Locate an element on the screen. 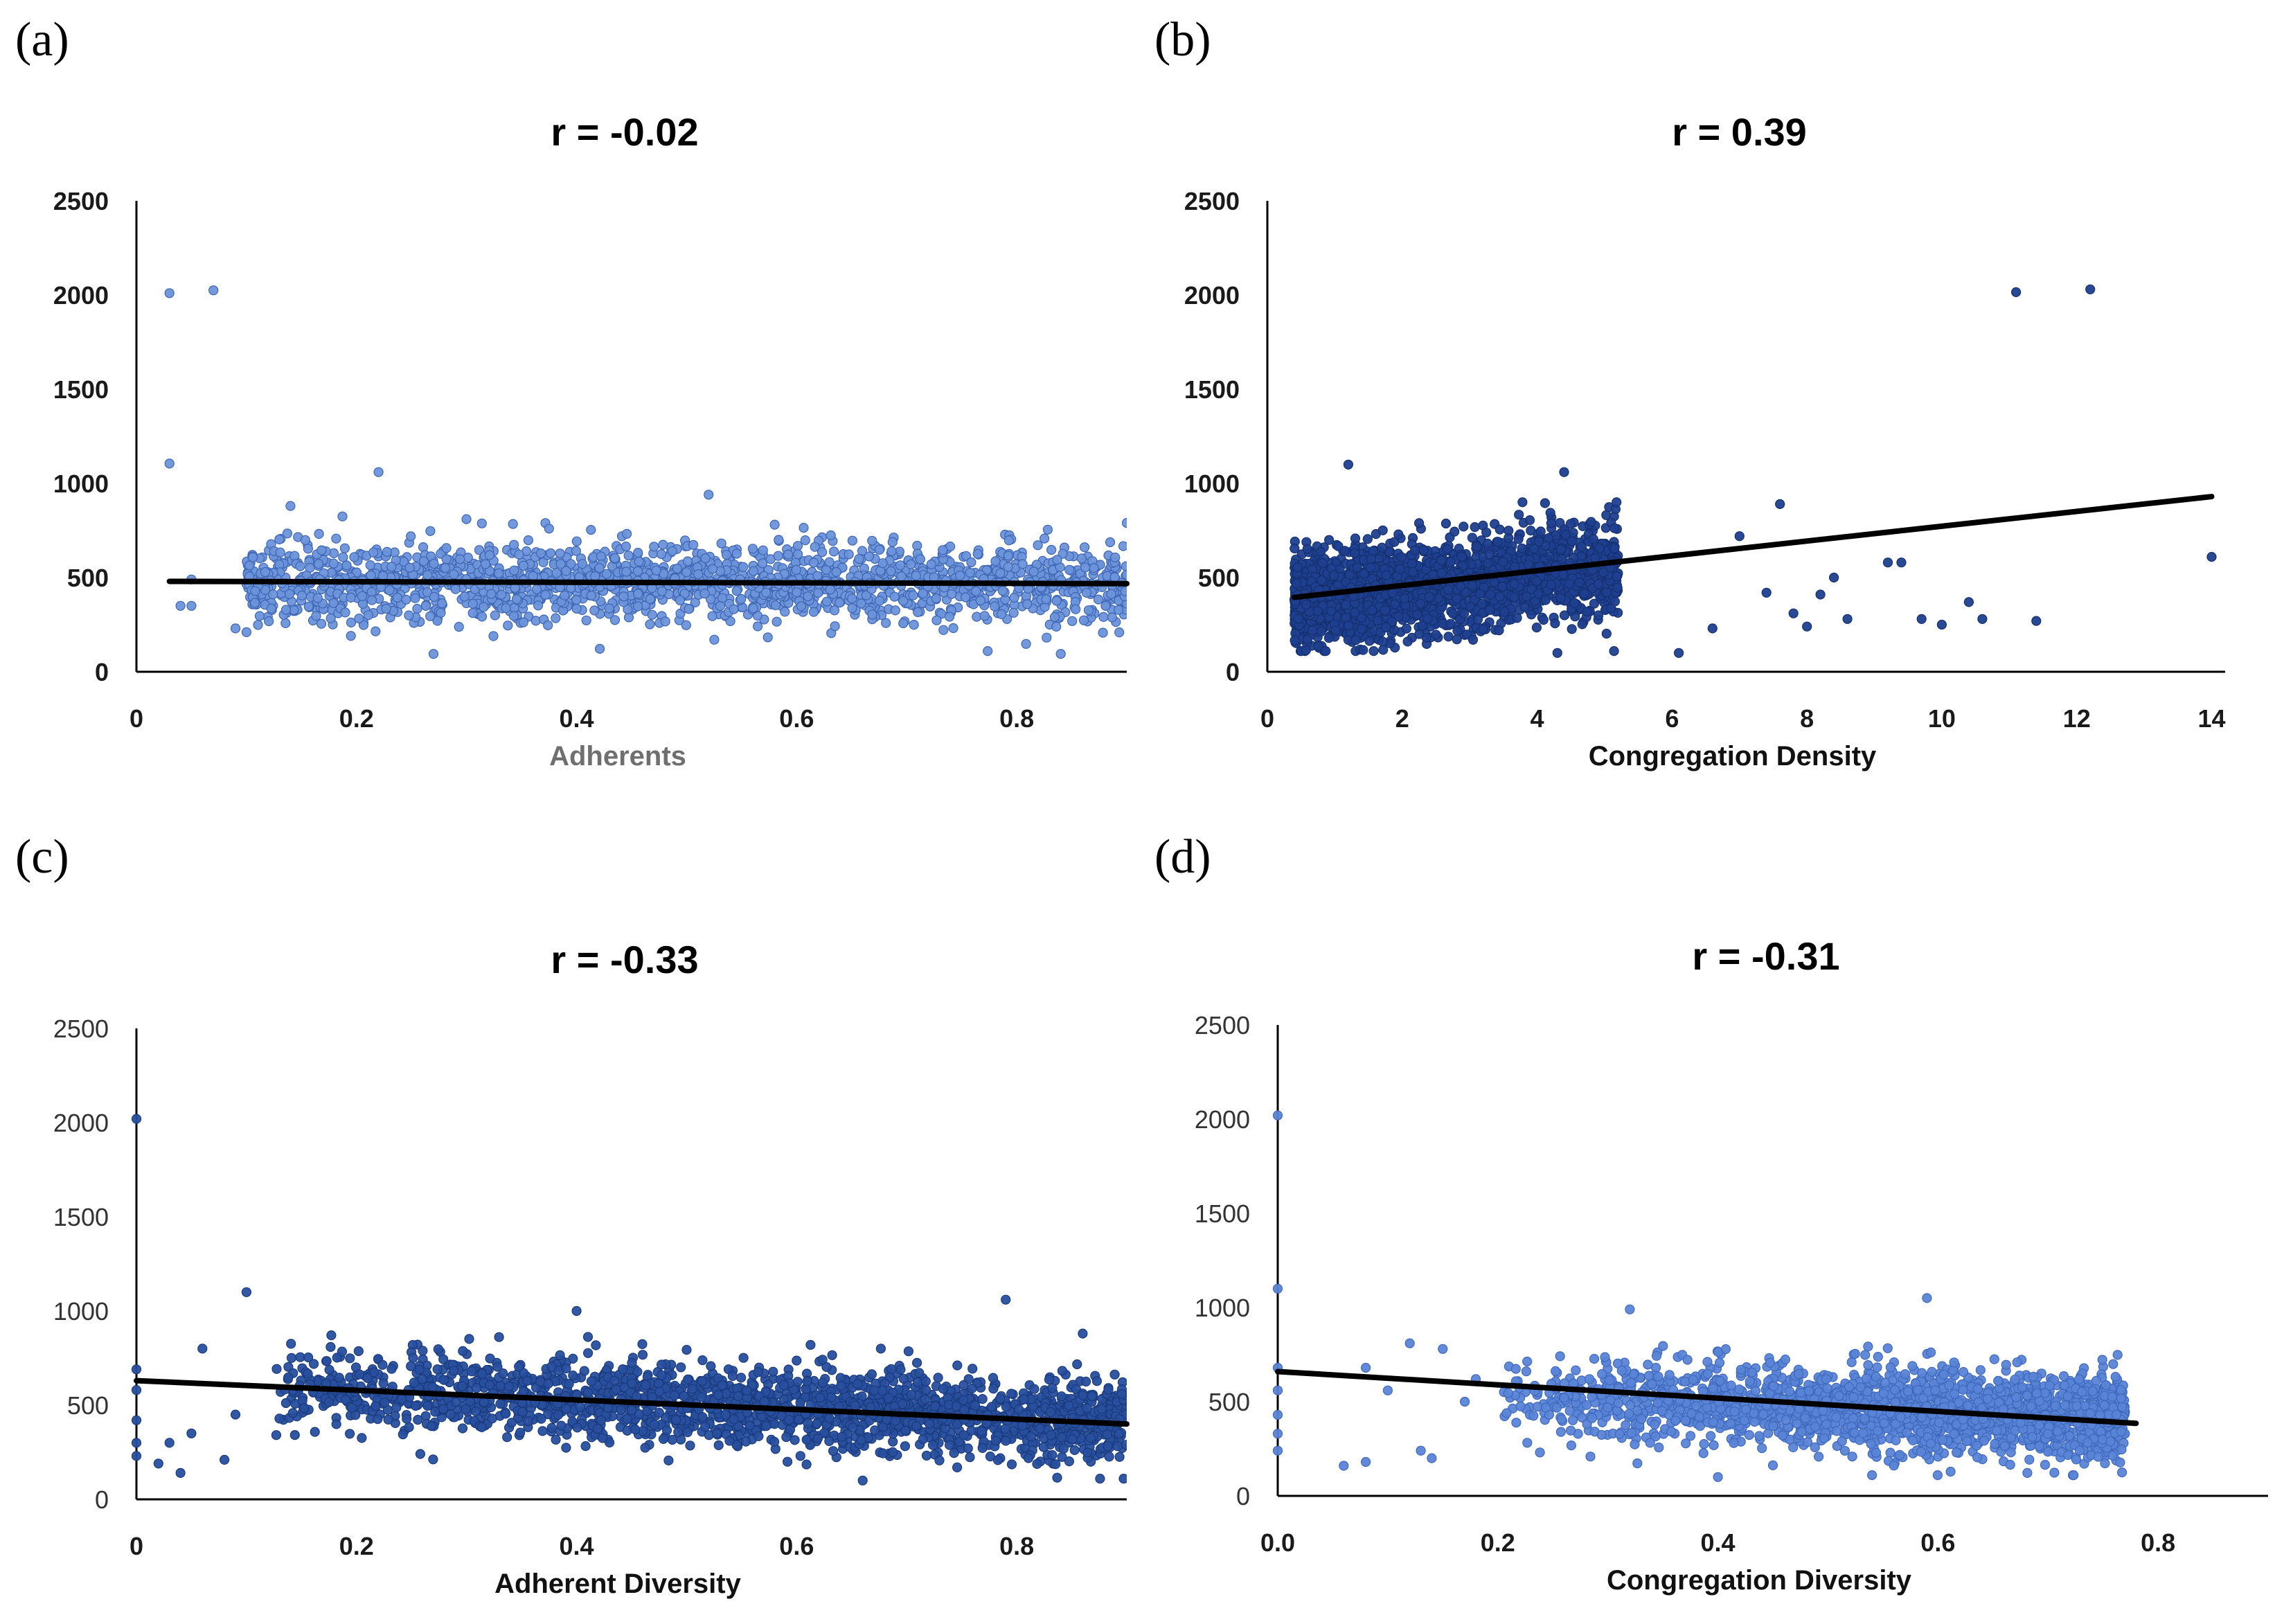  x-tick-label: 2 is located at coordinates (1402, 718).